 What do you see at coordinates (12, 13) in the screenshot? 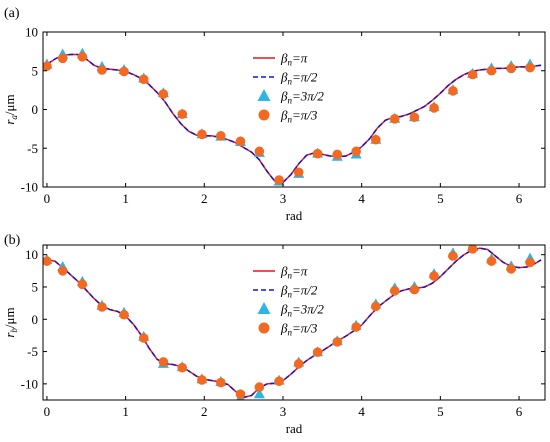
I see `panel-label: (a)` at bounding box center [12, 13].